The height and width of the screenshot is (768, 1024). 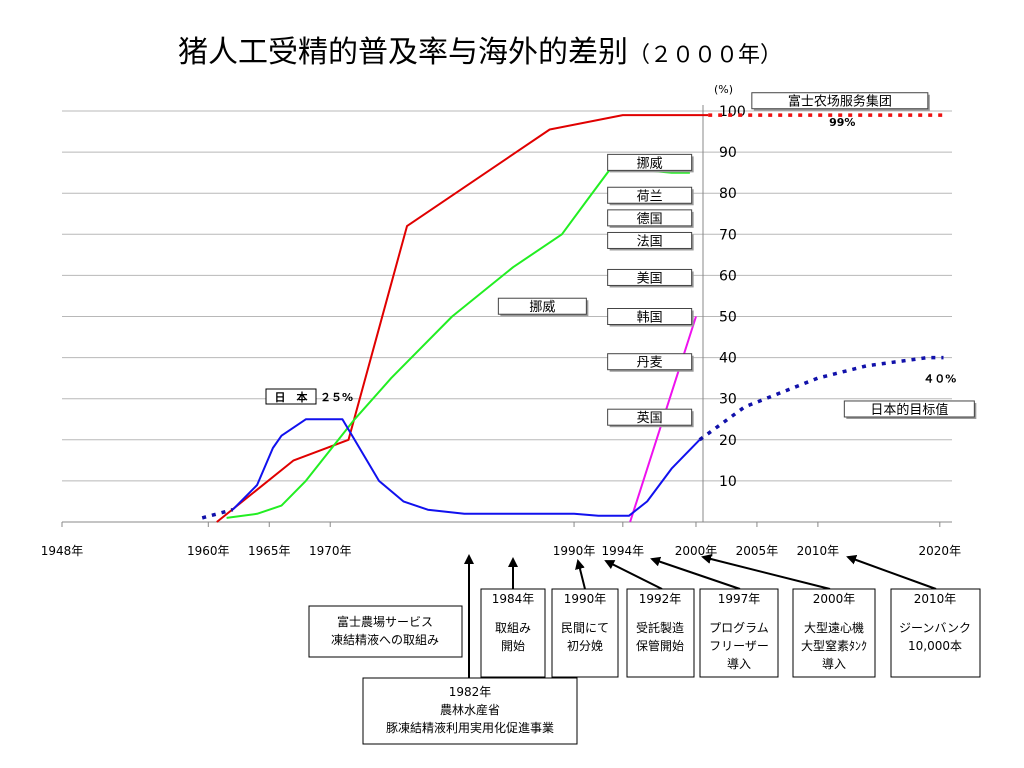 I want to click on annotation-label-3: 德国, so click(x=650, y=219).